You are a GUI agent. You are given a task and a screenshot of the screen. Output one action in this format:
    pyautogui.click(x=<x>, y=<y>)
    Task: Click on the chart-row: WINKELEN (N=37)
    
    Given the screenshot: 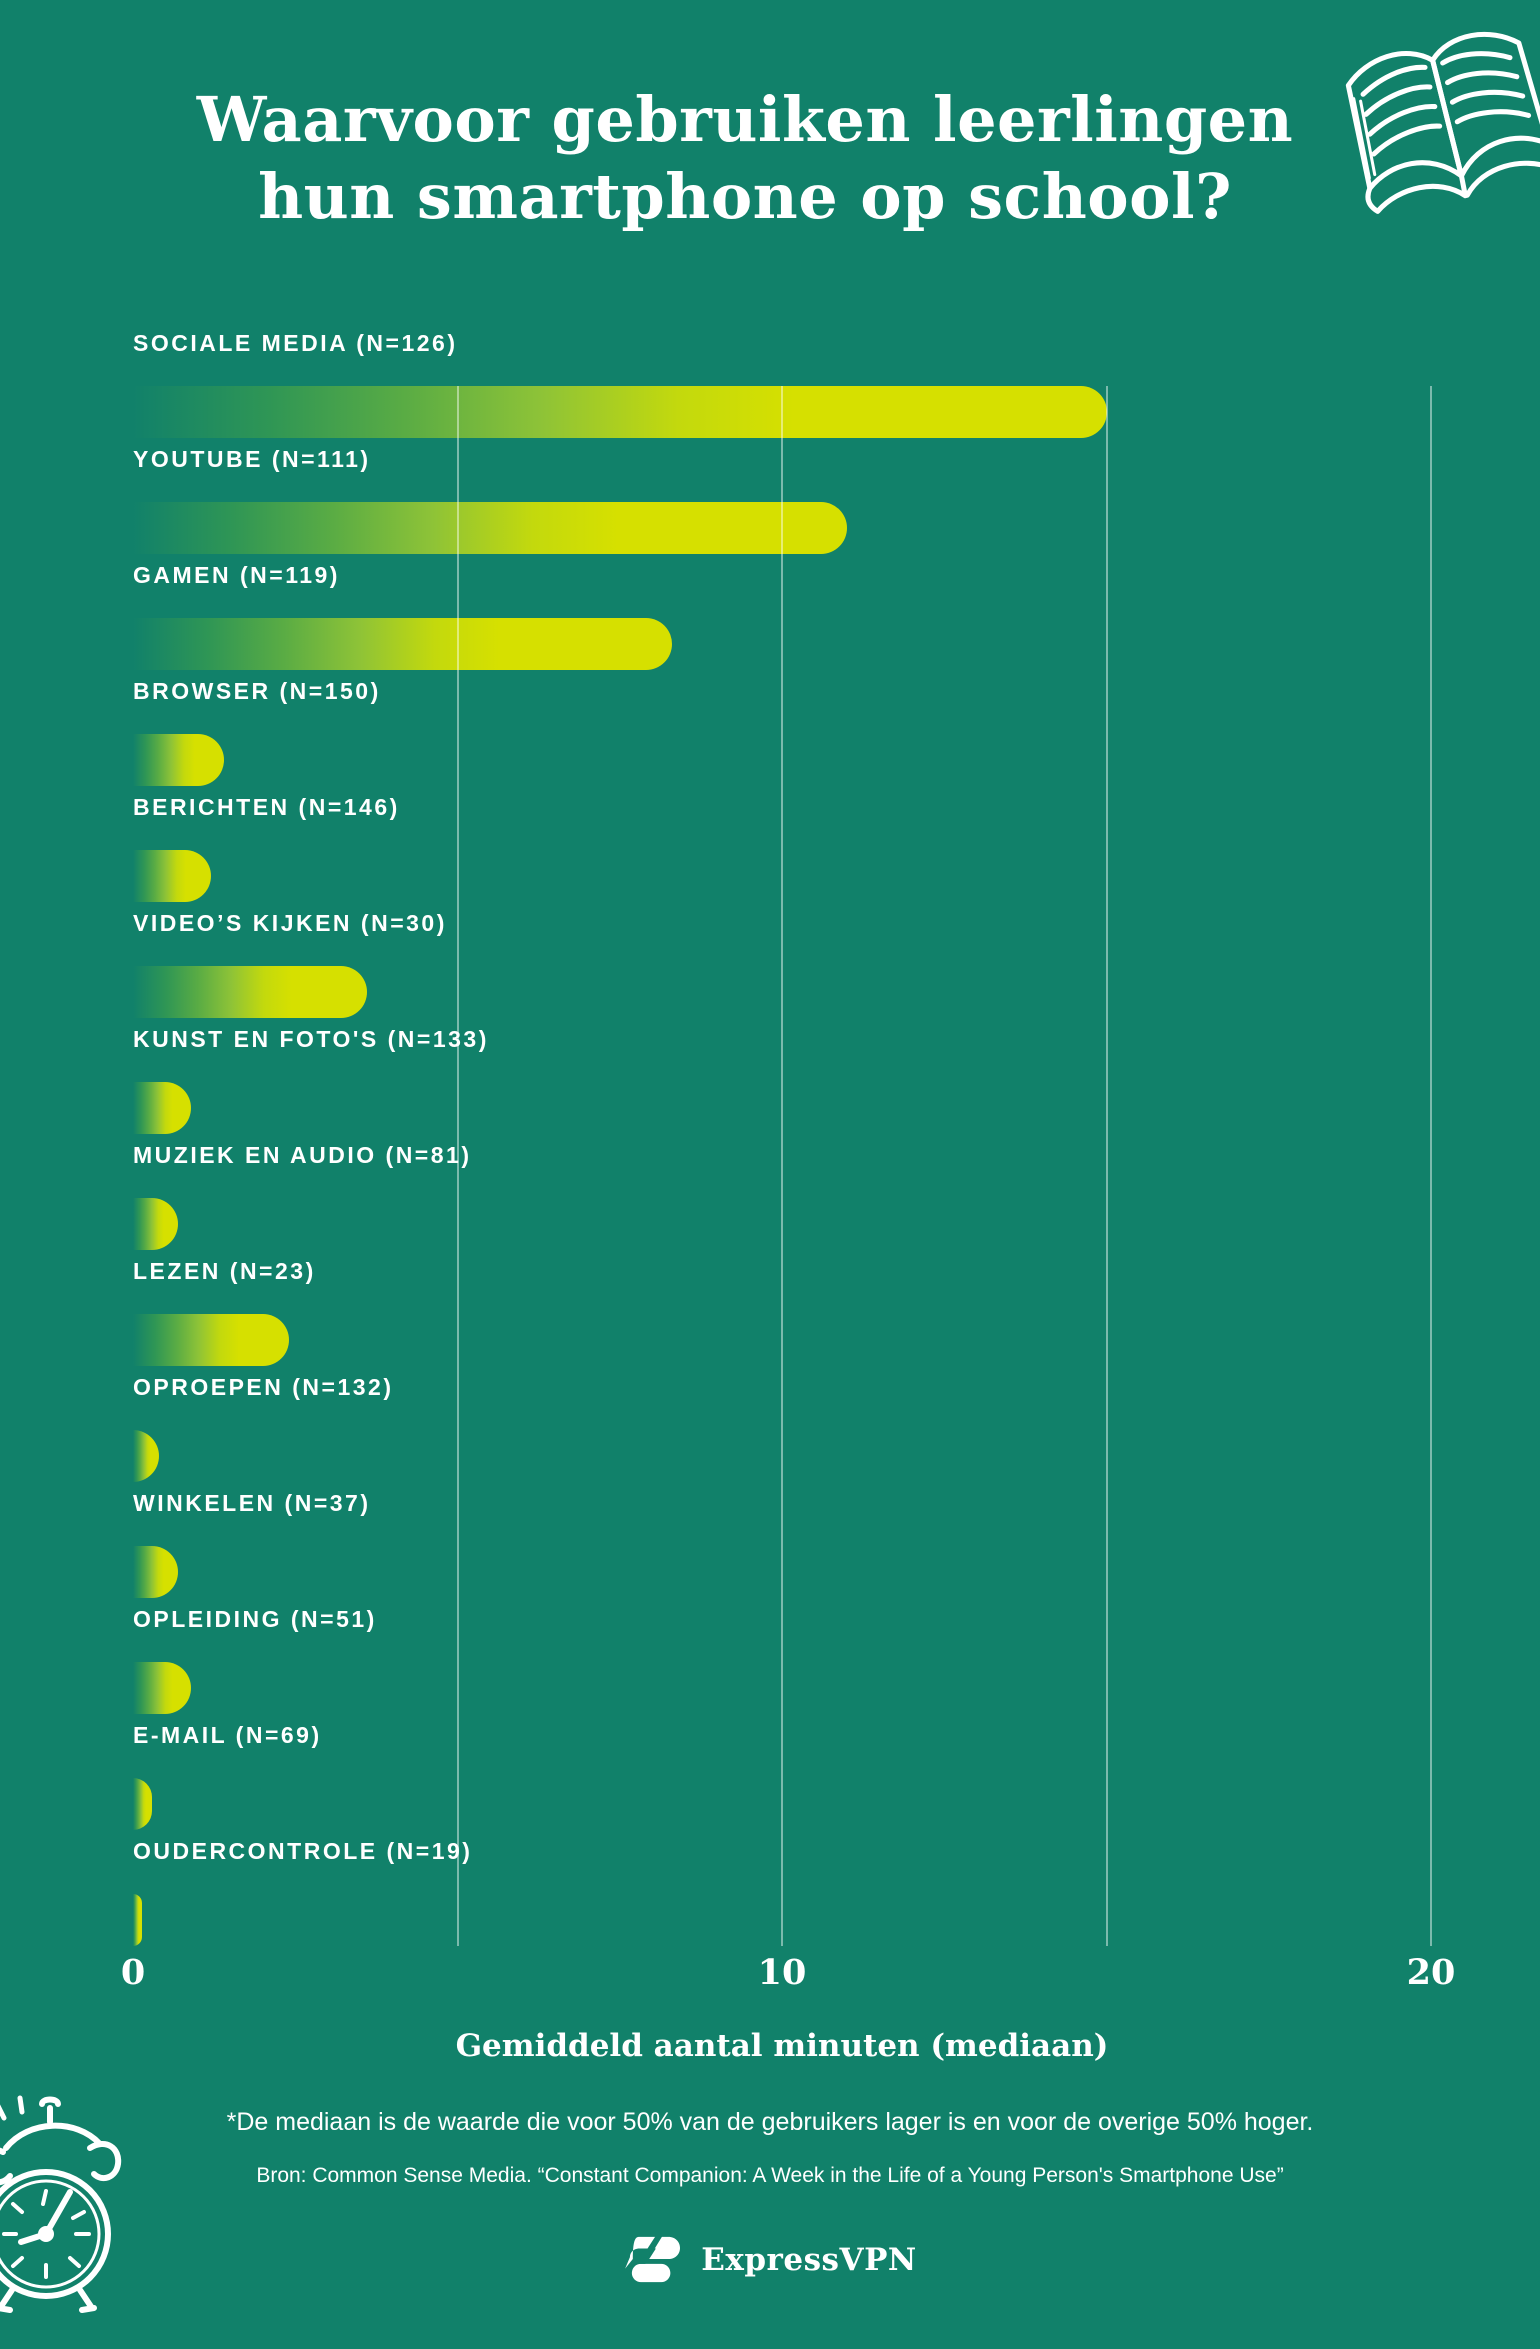 What is the action you would take?
    pyautogui.click(x=782, y=1548)
    